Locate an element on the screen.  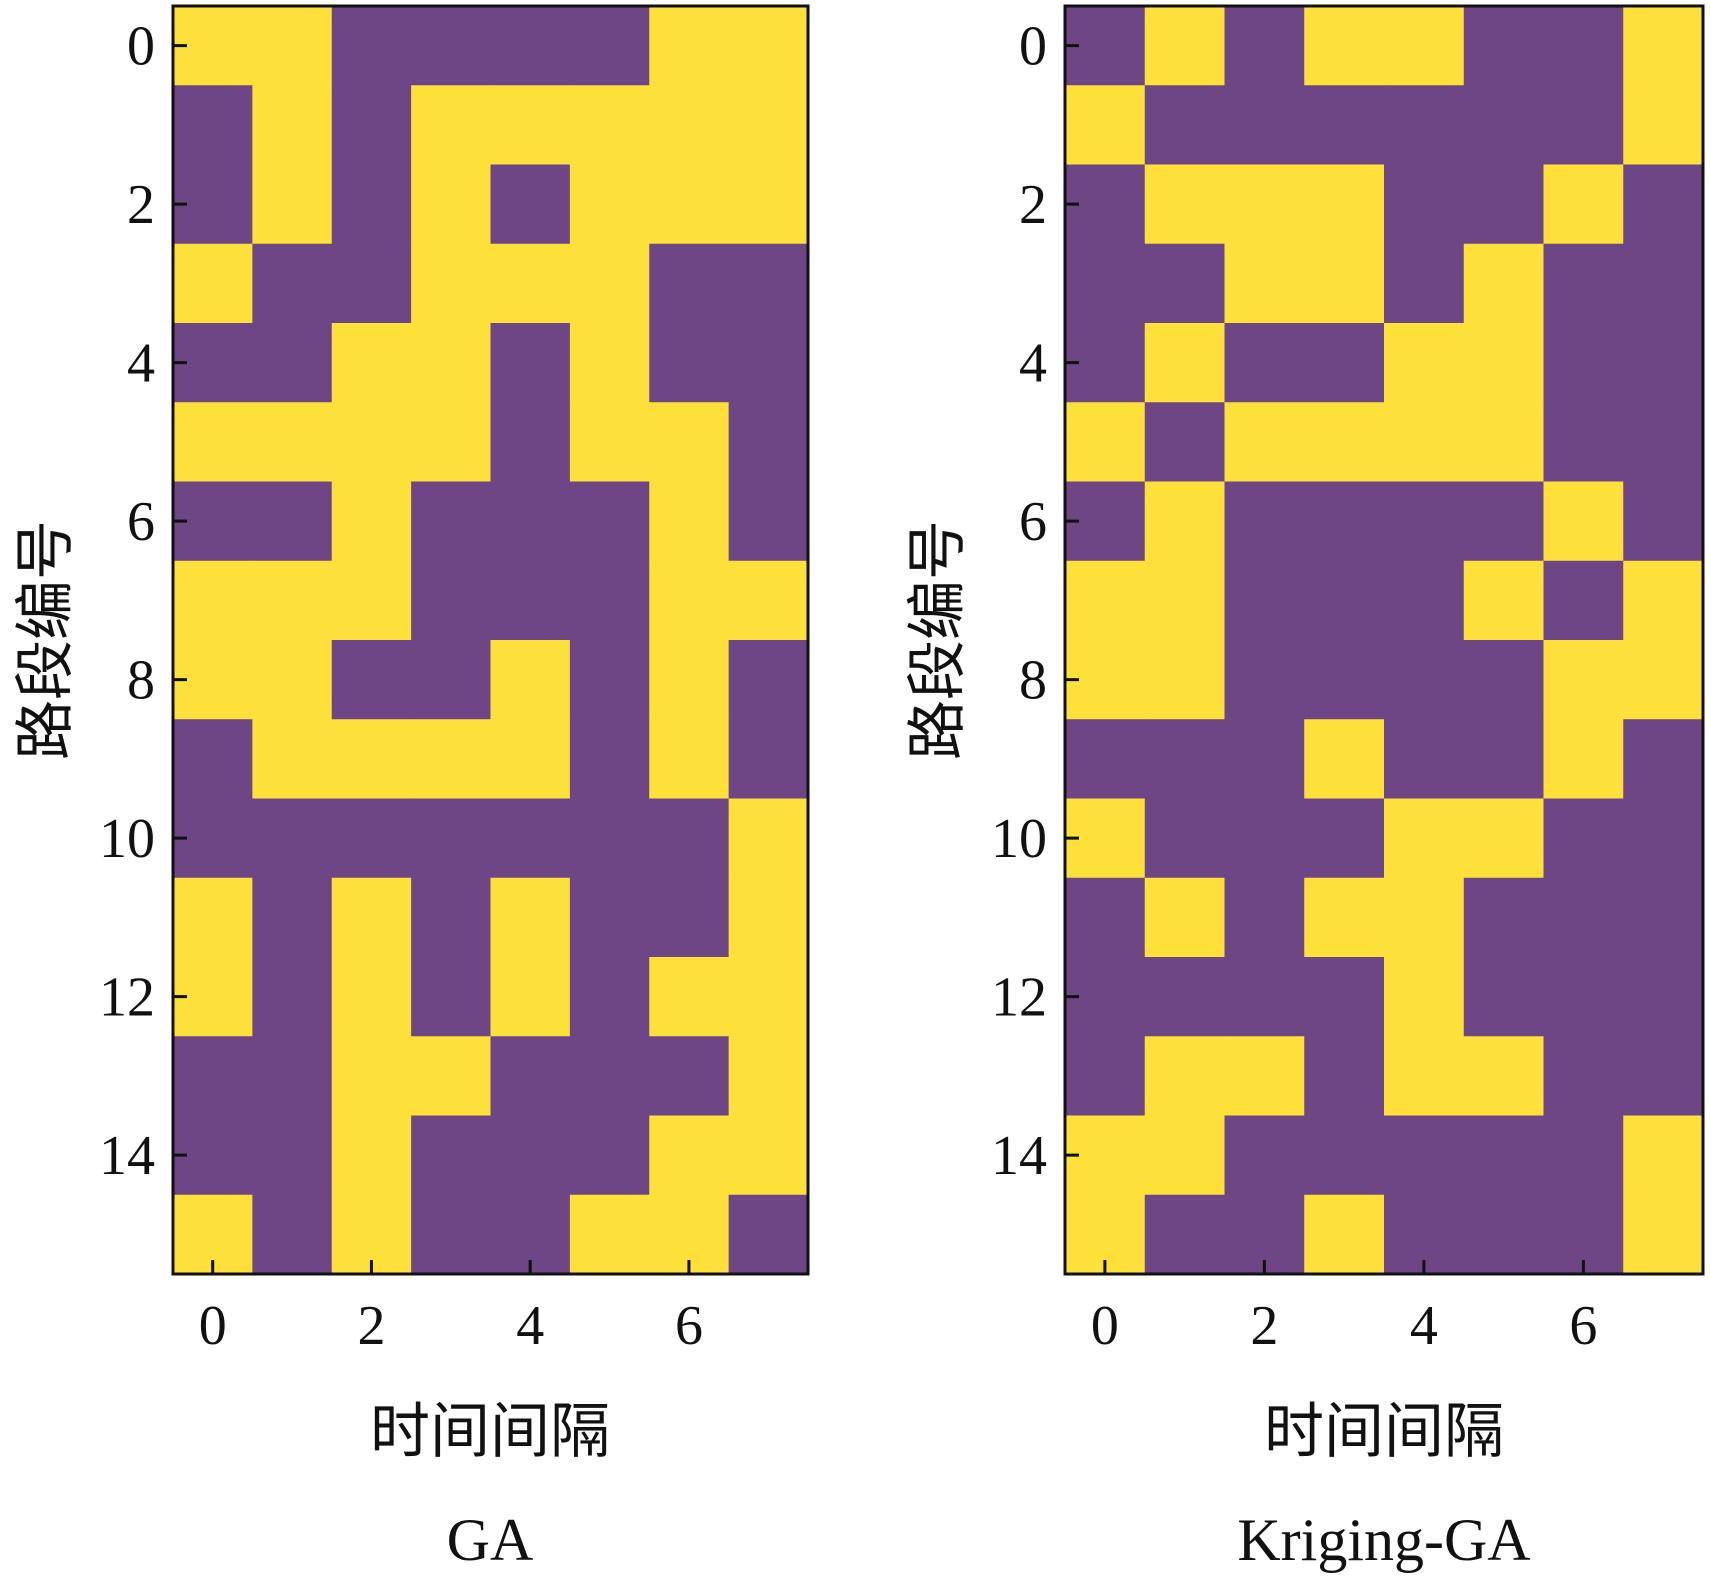
kriging-ga-y-tick-label: 4 is located at coordinates (1033, 364).